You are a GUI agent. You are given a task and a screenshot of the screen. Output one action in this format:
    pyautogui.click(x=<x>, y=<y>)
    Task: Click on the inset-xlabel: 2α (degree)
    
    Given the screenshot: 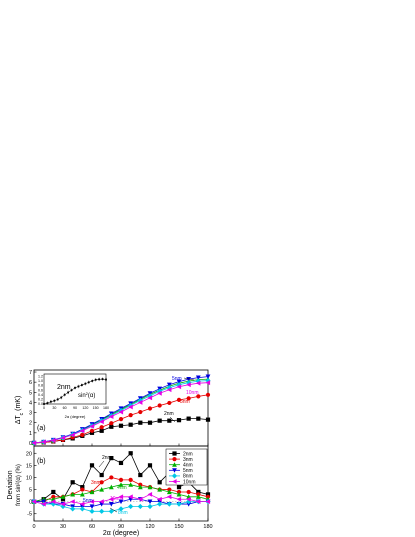 What is the action you would take?
    pyautogui.click(x=75, y=416)
    